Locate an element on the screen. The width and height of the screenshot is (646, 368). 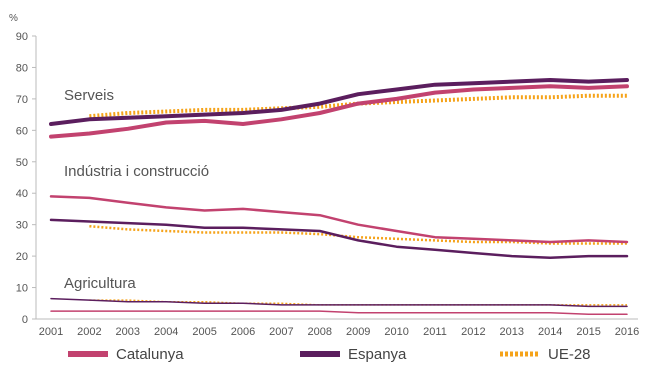
x-tick-label: 2008 is located at coordinates (320, 332).